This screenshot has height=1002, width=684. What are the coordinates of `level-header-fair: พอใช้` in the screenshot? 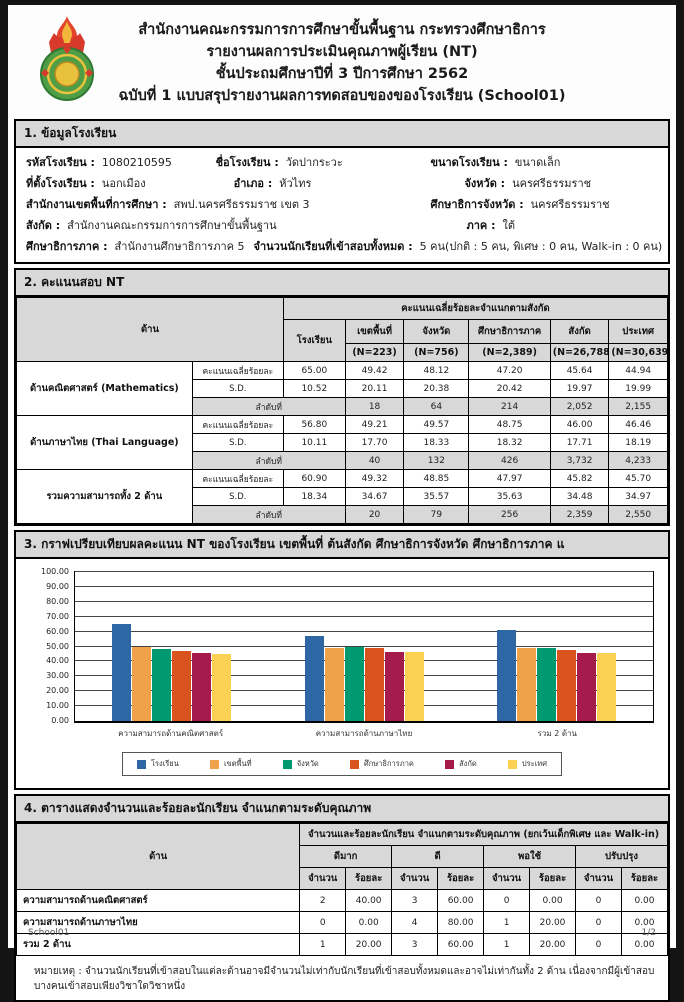 It's located at (530, 856).